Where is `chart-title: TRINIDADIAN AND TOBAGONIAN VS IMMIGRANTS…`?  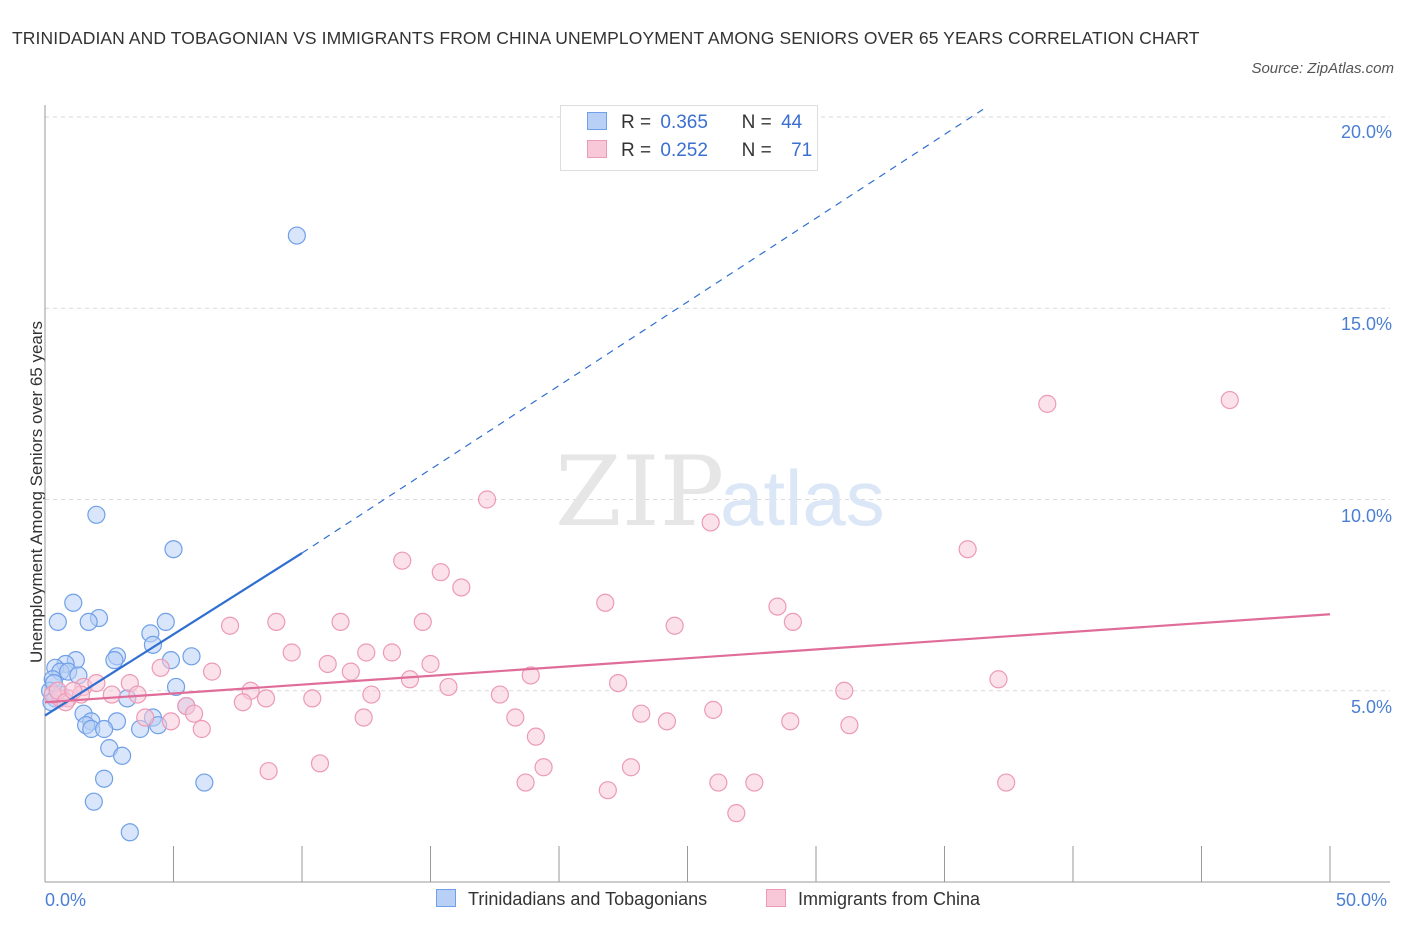 chart-title: TRINIDADIAN AND TOBAGONIAN VS IMMIGRANTS… is located at coordinates (606, 38).